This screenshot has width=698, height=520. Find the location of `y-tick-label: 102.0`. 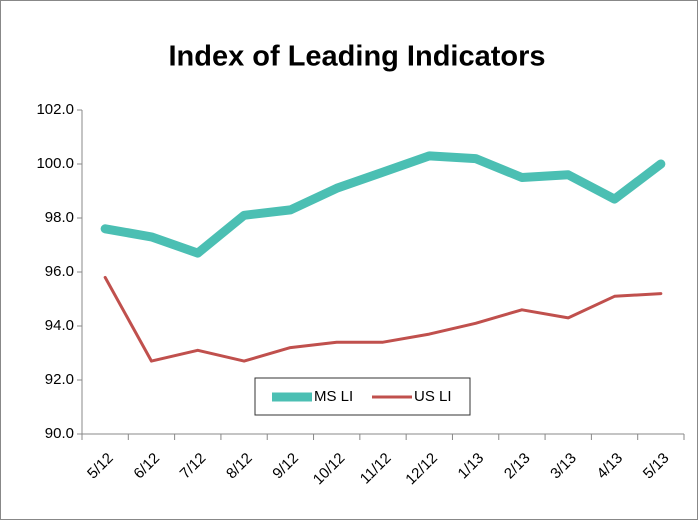

y-tick-label: 102.0 is located at coordinates (55, 109).